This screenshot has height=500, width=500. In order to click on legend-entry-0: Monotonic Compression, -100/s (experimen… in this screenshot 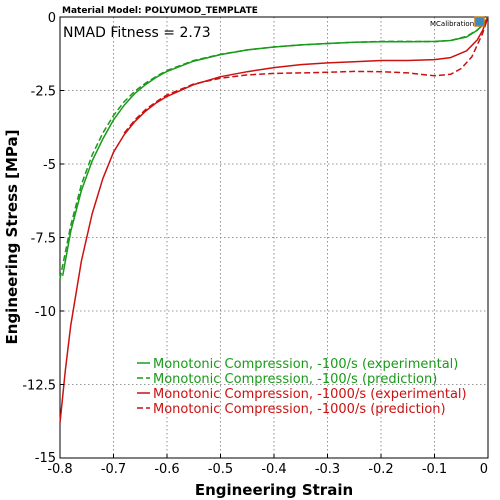, I will do `click(305, 364)`.